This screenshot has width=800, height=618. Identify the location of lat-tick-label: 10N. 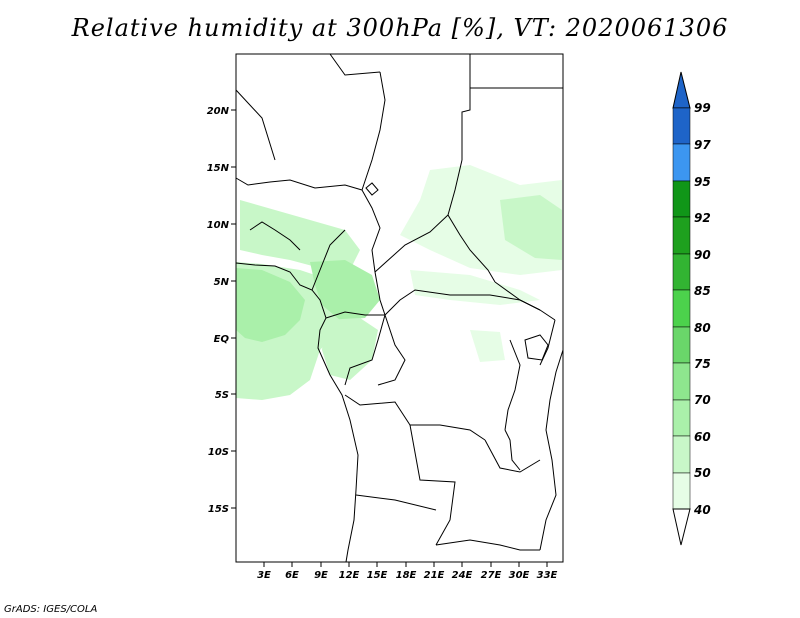
(218, 225).